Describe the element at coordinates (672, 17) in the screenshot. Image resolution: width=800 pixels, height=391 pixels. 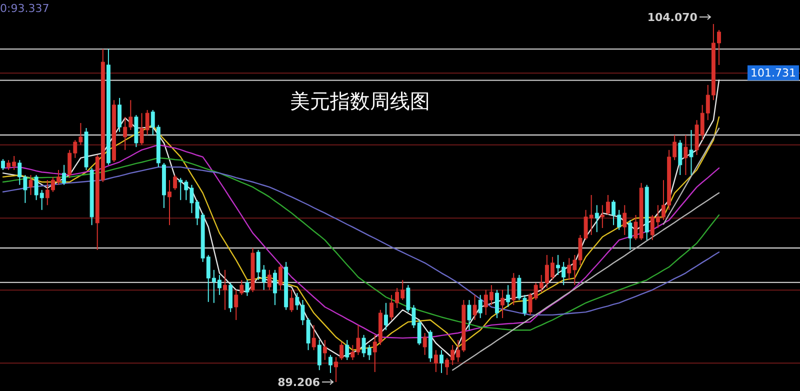
I see `annotation: 104.070` at that location.